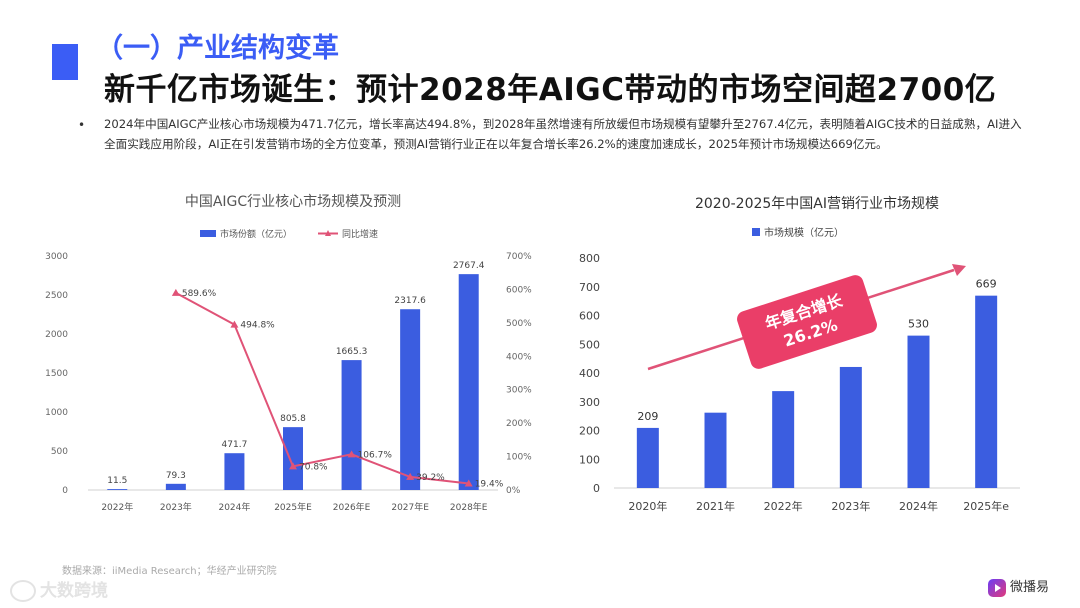  Describe the element at coordinates (56, 335) in the screenshot. I see `y-tick-label: 2000` at that location.